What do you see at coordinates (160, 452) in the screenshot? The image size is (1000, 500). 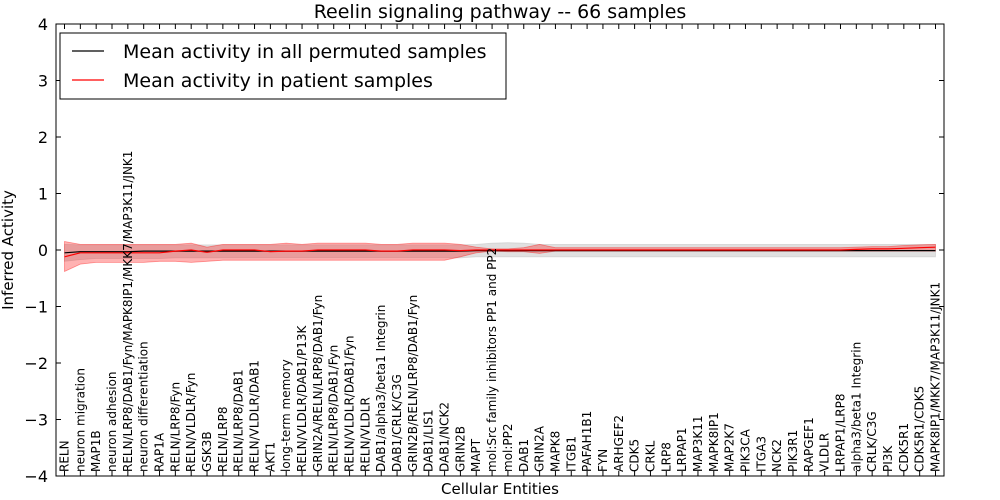 I see `category-label: RAP1A` at bounding box center [160, 452].